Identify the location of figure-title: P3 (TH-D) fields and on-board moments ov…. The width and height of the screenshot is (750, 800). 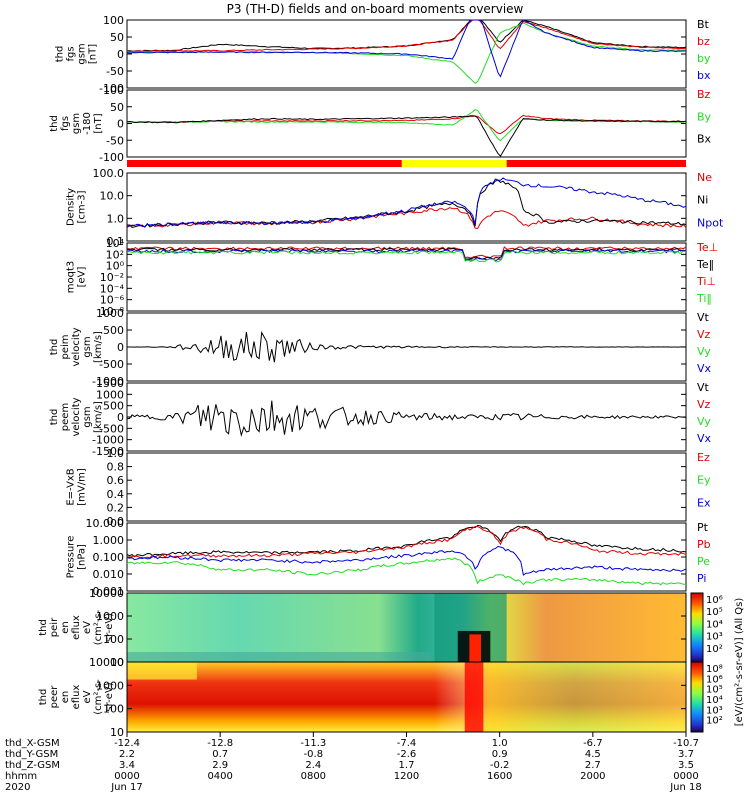
(375, 9).